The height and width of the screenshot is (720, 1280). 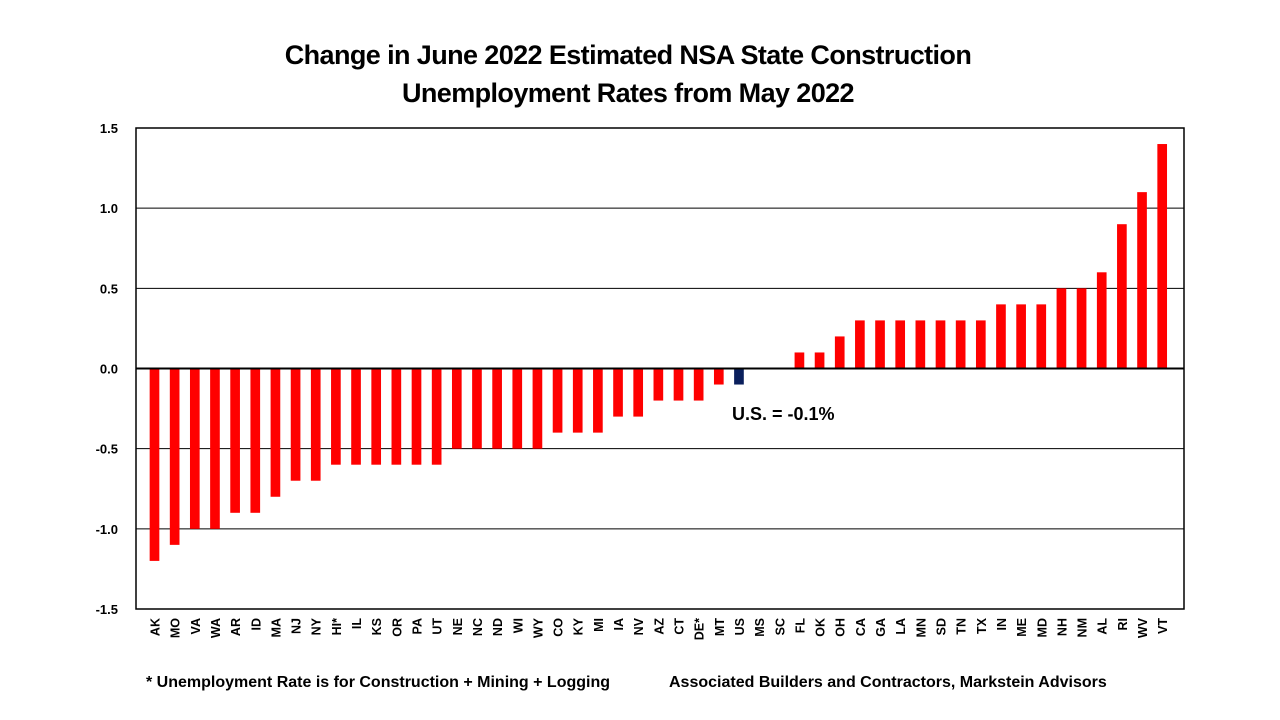 I want to click on x-tick-label: PA, so click(x=418, y=626).